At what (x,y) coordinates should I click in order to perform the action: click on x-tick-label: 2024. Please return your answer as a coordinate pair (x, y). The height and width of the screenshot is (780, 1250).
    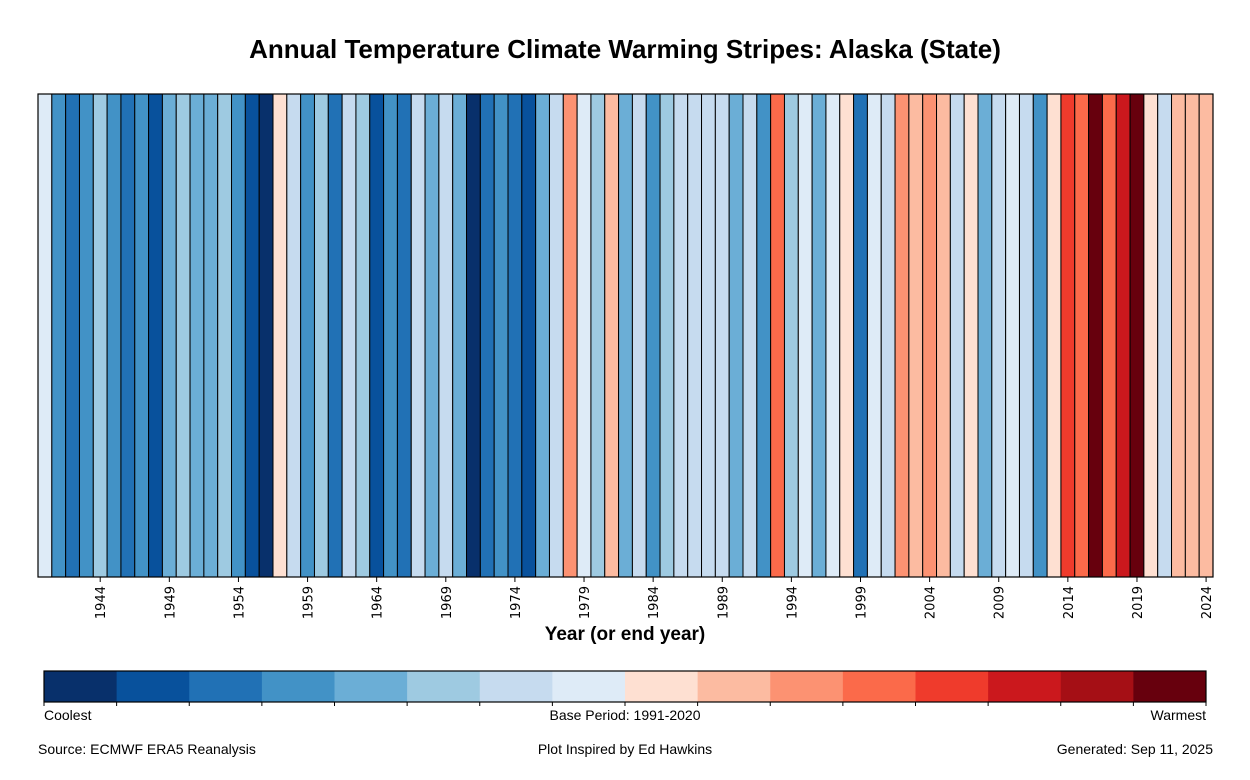
    Looking at the image, I should click on (1207, 602).